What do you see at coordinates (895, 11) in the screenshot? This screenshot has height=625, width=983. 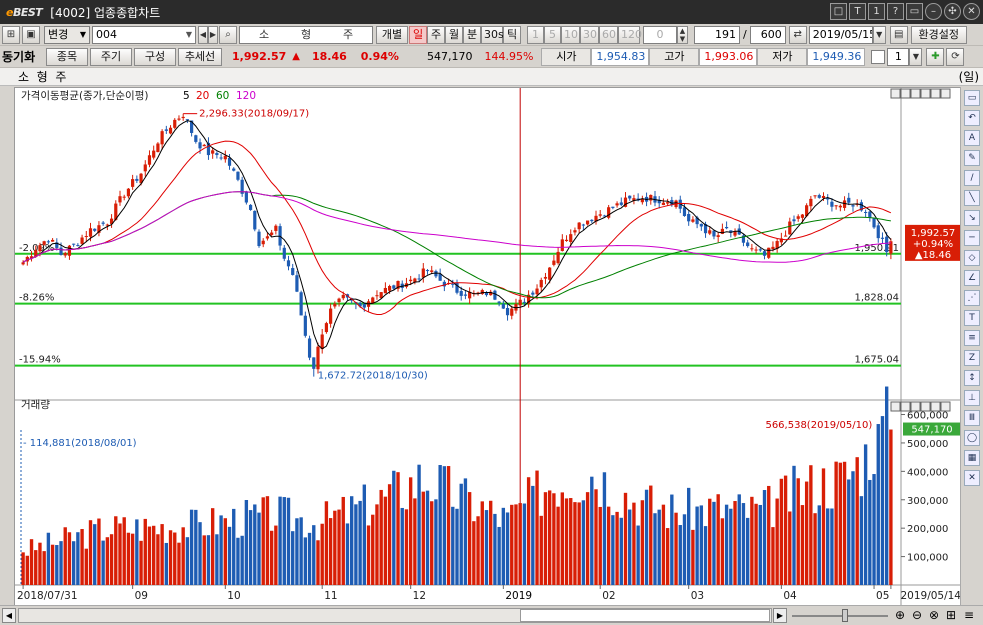 I see `help-icon: ?` at bounding box center [895, 11].